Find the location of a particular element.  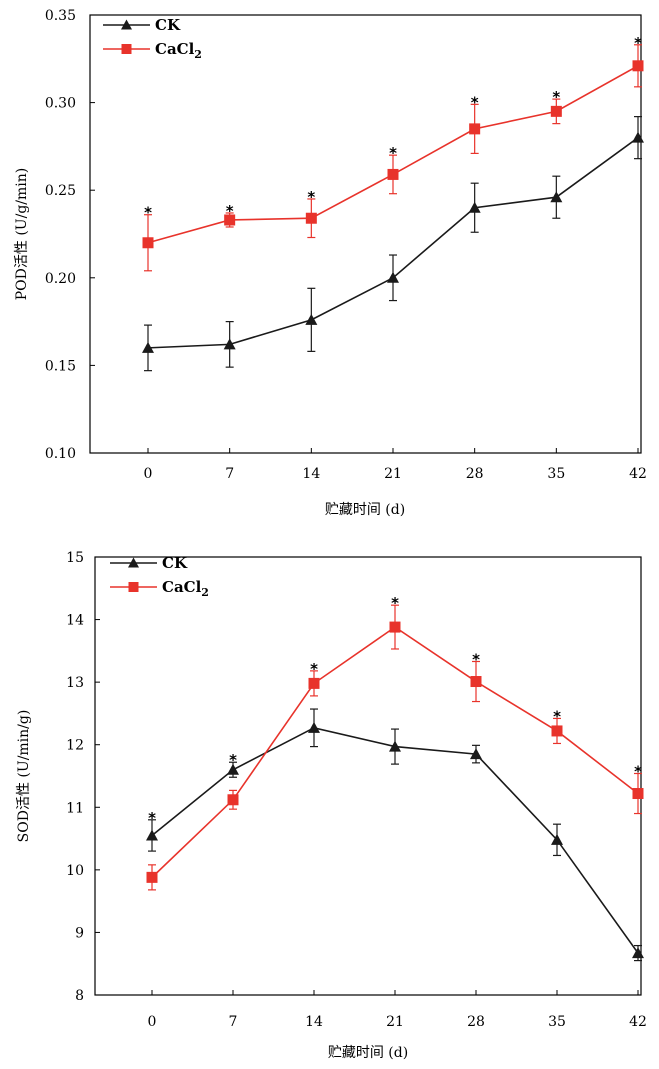

sod-y-tick-label: 8 is located at coordinates (79, 996).